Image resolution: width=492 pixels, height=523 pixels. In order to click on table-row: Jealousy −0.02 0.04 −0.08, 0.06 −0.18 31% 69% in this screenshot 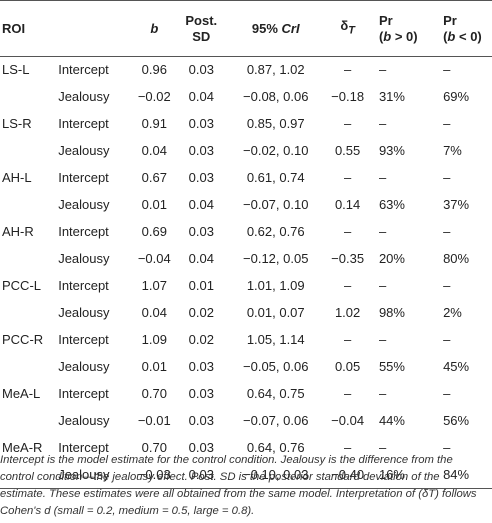, I will do `click(246, 97)`.